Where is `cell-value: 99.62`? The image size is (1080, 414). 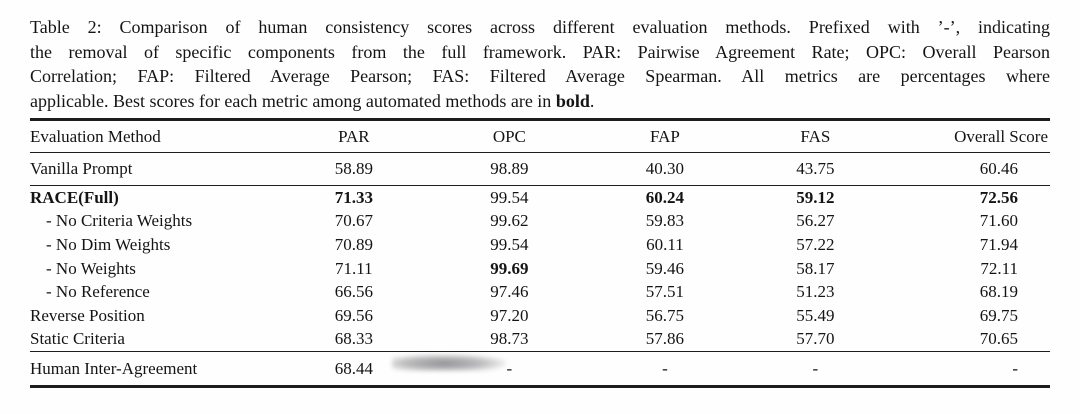 cell-value: 99.62 is located at coordinates (509, 221).